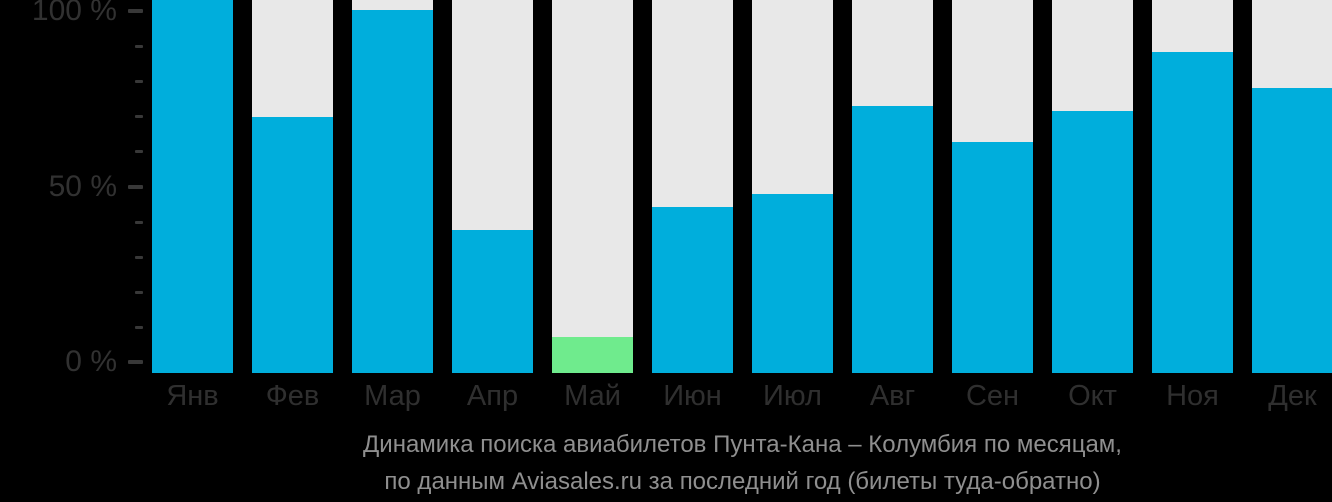 The image size is (1332, 502). Describe the element at coordinates (1092, 396) in the screenshot. I see `x-axis-label: Окт` at that location.